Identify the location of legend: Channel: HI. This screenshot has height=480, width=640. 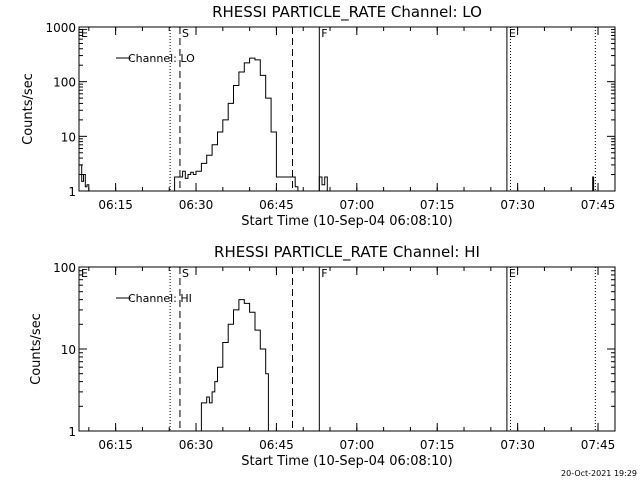
(154, 298).